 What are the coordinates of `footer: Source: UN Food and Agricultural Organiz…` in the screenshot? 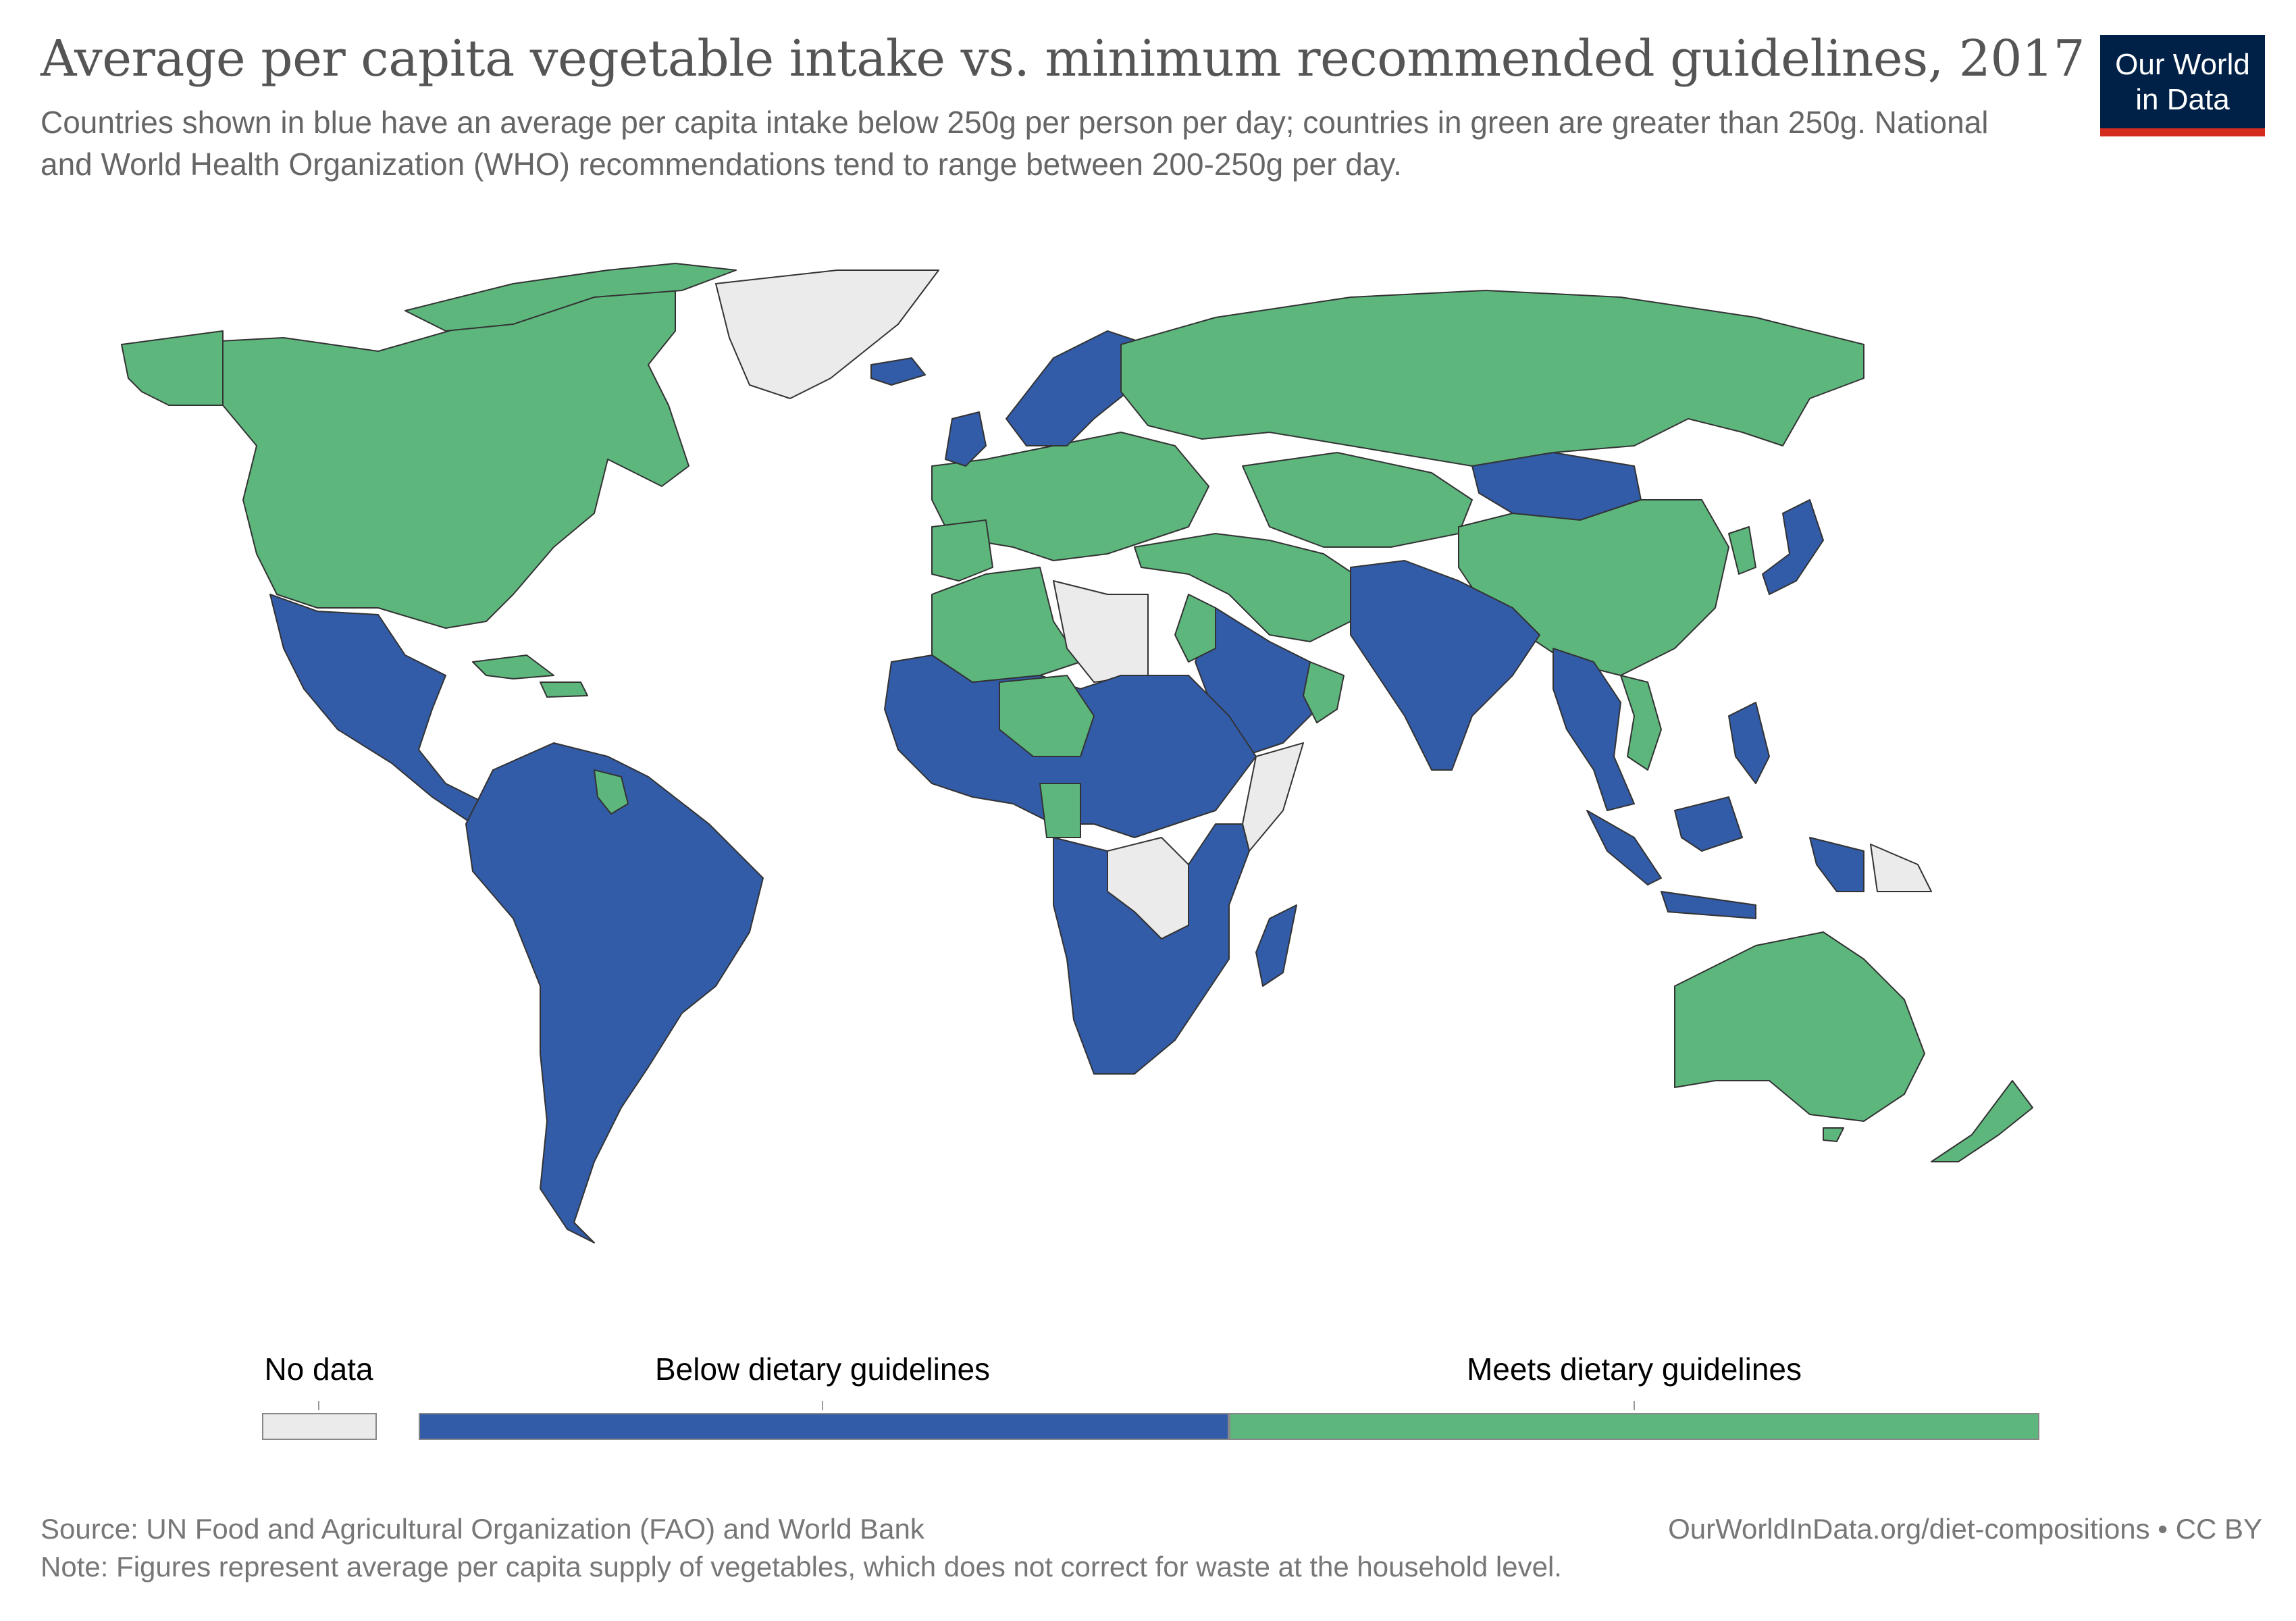 It's located at (802, 1548).